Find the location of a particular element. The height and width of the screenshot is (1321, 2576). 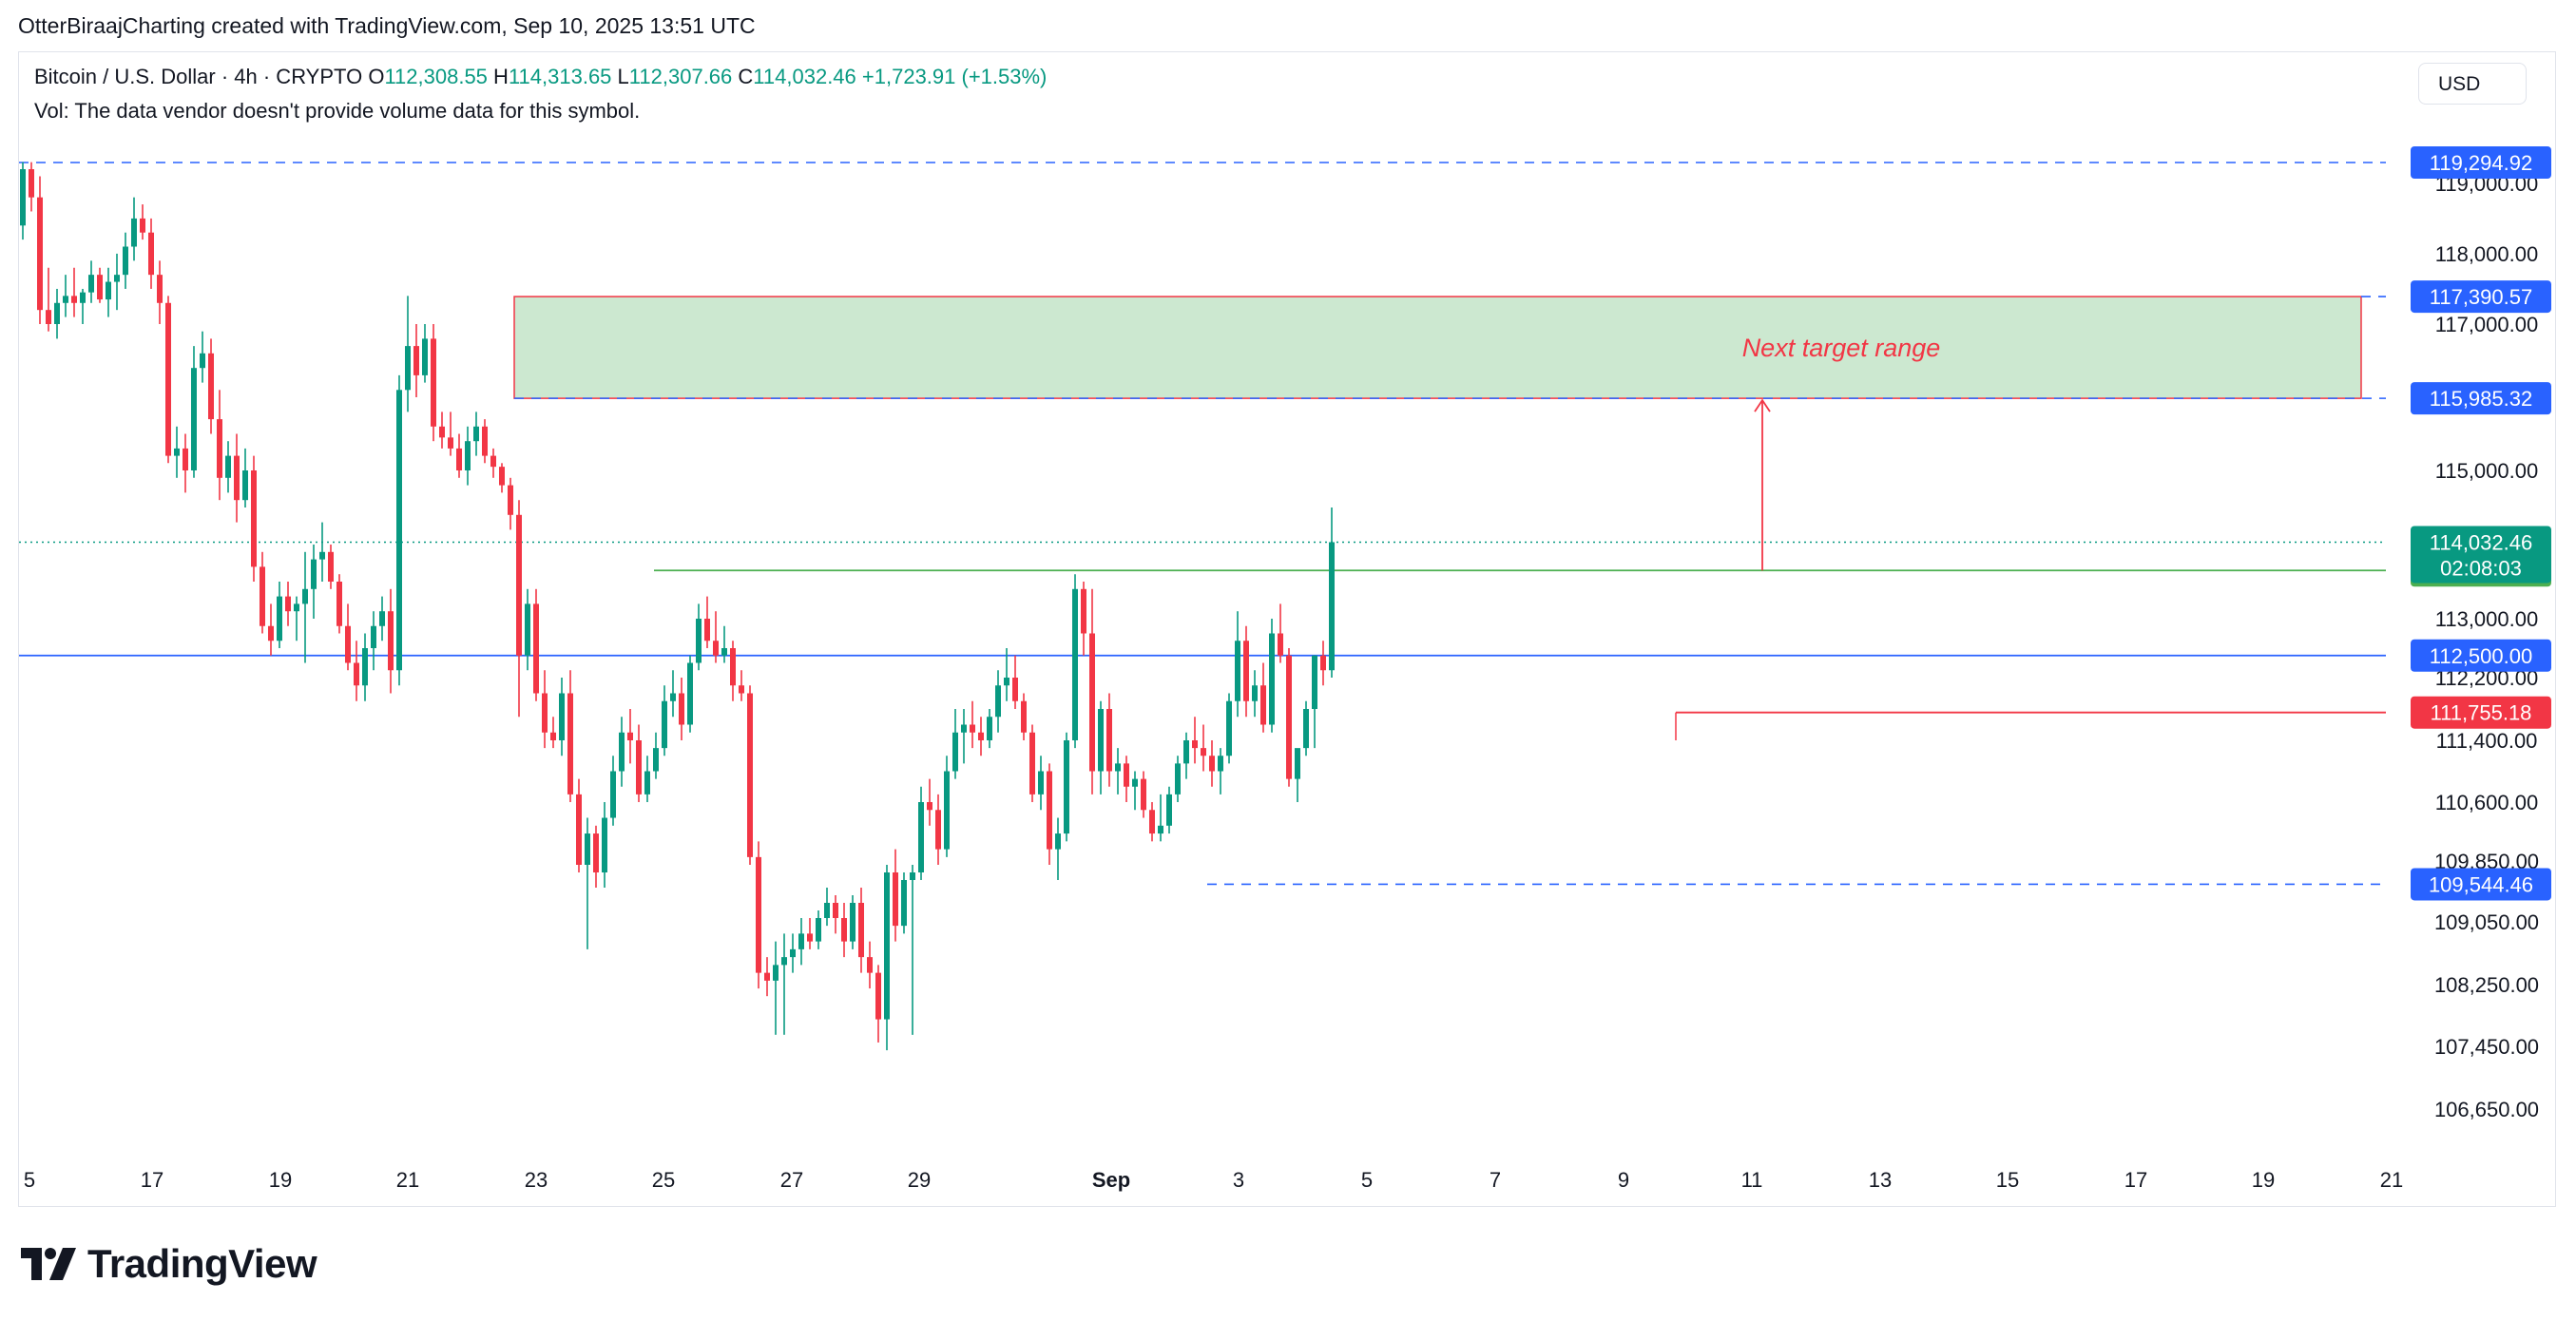

target-zone-layer: Next target range is located at coordinates (1437, 347).